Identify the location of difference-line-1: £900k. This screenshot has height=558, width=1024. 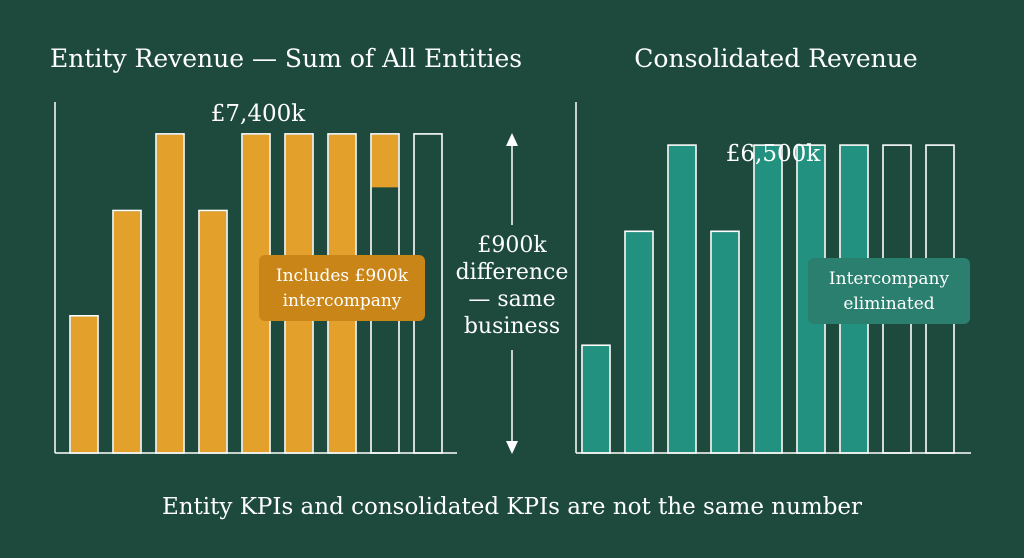
(512, 245).